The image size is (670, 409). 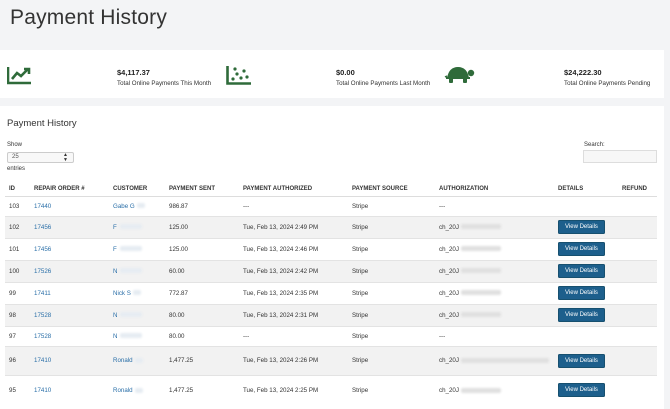 I want to click on column-header-refund: REFUND, so click(x=637, y=189).